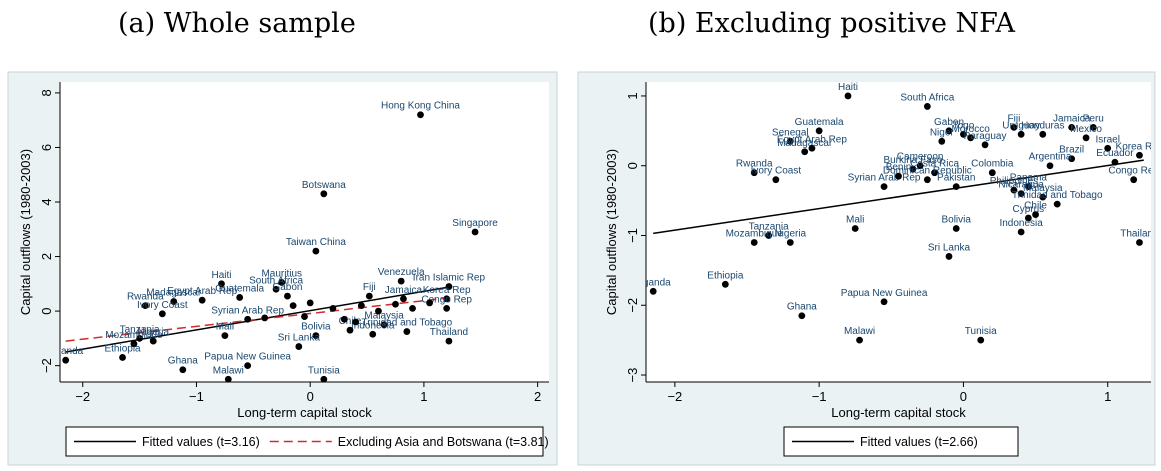  What do you see at coordinates (324, 185) in the screenshot?
I see `chart-0-point-label: Botswana` at bounding box center [324, 185].